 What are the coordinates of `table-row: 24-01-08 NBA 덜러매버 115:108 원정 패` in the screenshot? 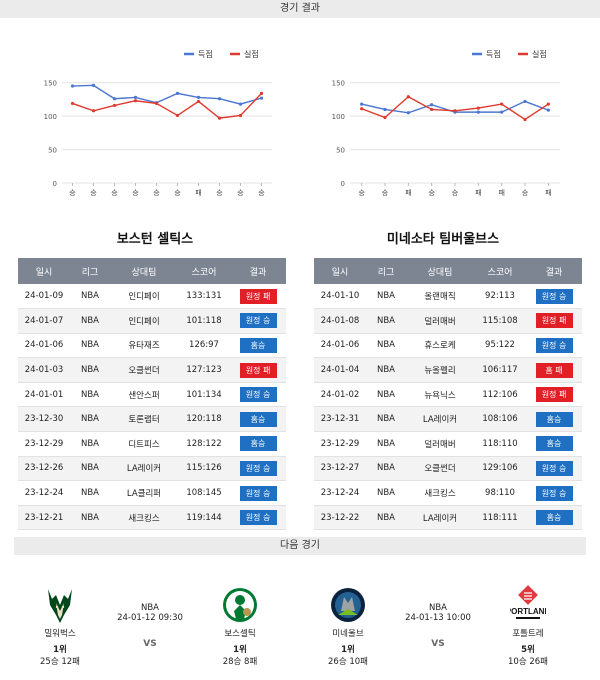 It's located at (448, 321).